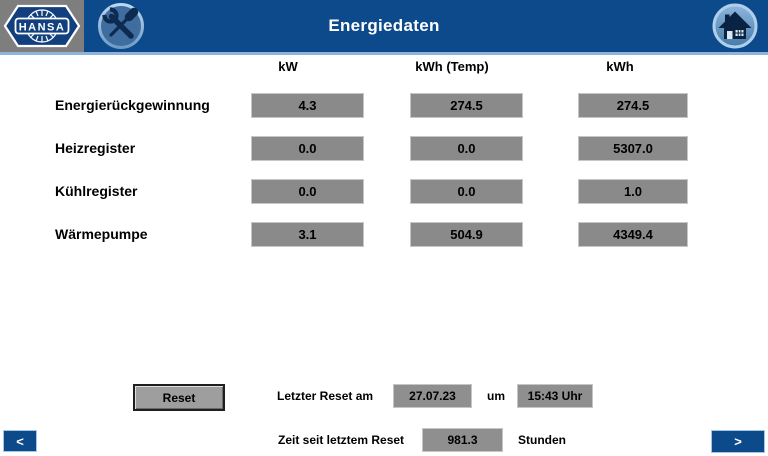 The image size is (768, 456). I want to click on value-field: 4349.4, so click(633, 234).